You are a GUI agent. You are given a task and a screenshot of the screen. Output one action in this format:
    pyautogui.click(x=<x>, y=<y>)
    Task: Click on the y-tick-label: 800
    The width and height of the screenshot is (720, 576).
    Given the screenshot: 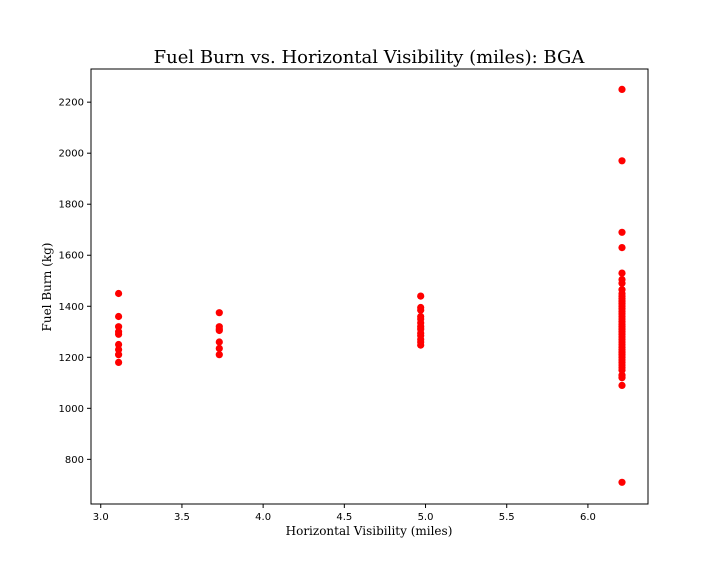 What is the action you would take?
    pyautogui.click(x=74, y=460)
    